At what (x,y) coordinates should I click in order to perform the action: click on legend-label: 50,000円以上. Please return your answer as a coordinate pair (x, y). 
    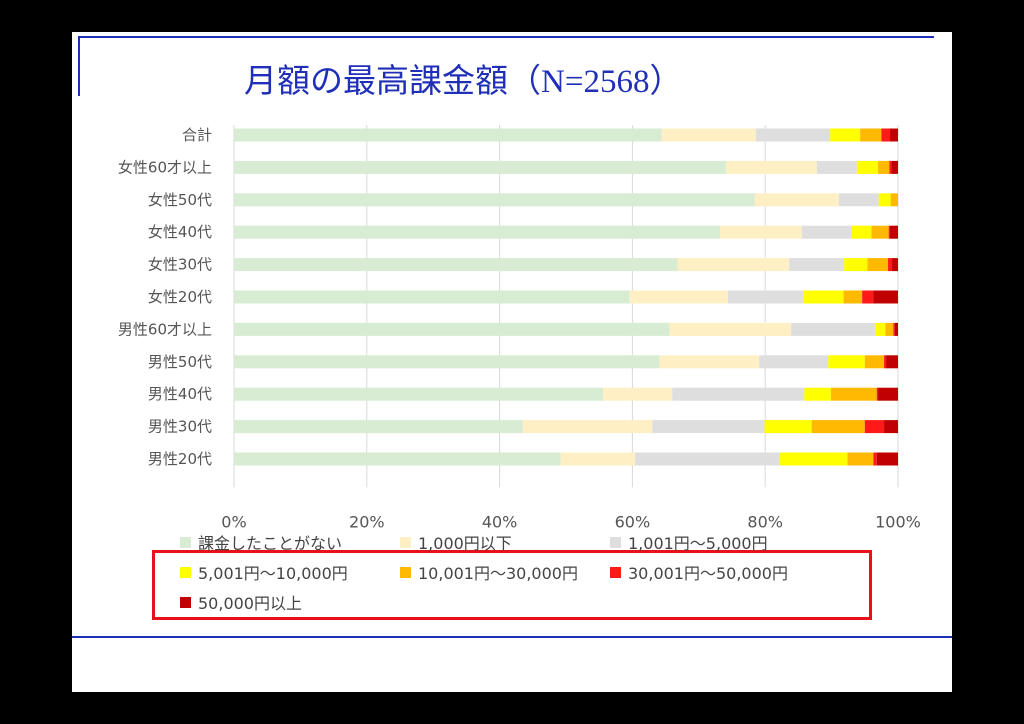
    Looking at the image, I should click on (250, 603).